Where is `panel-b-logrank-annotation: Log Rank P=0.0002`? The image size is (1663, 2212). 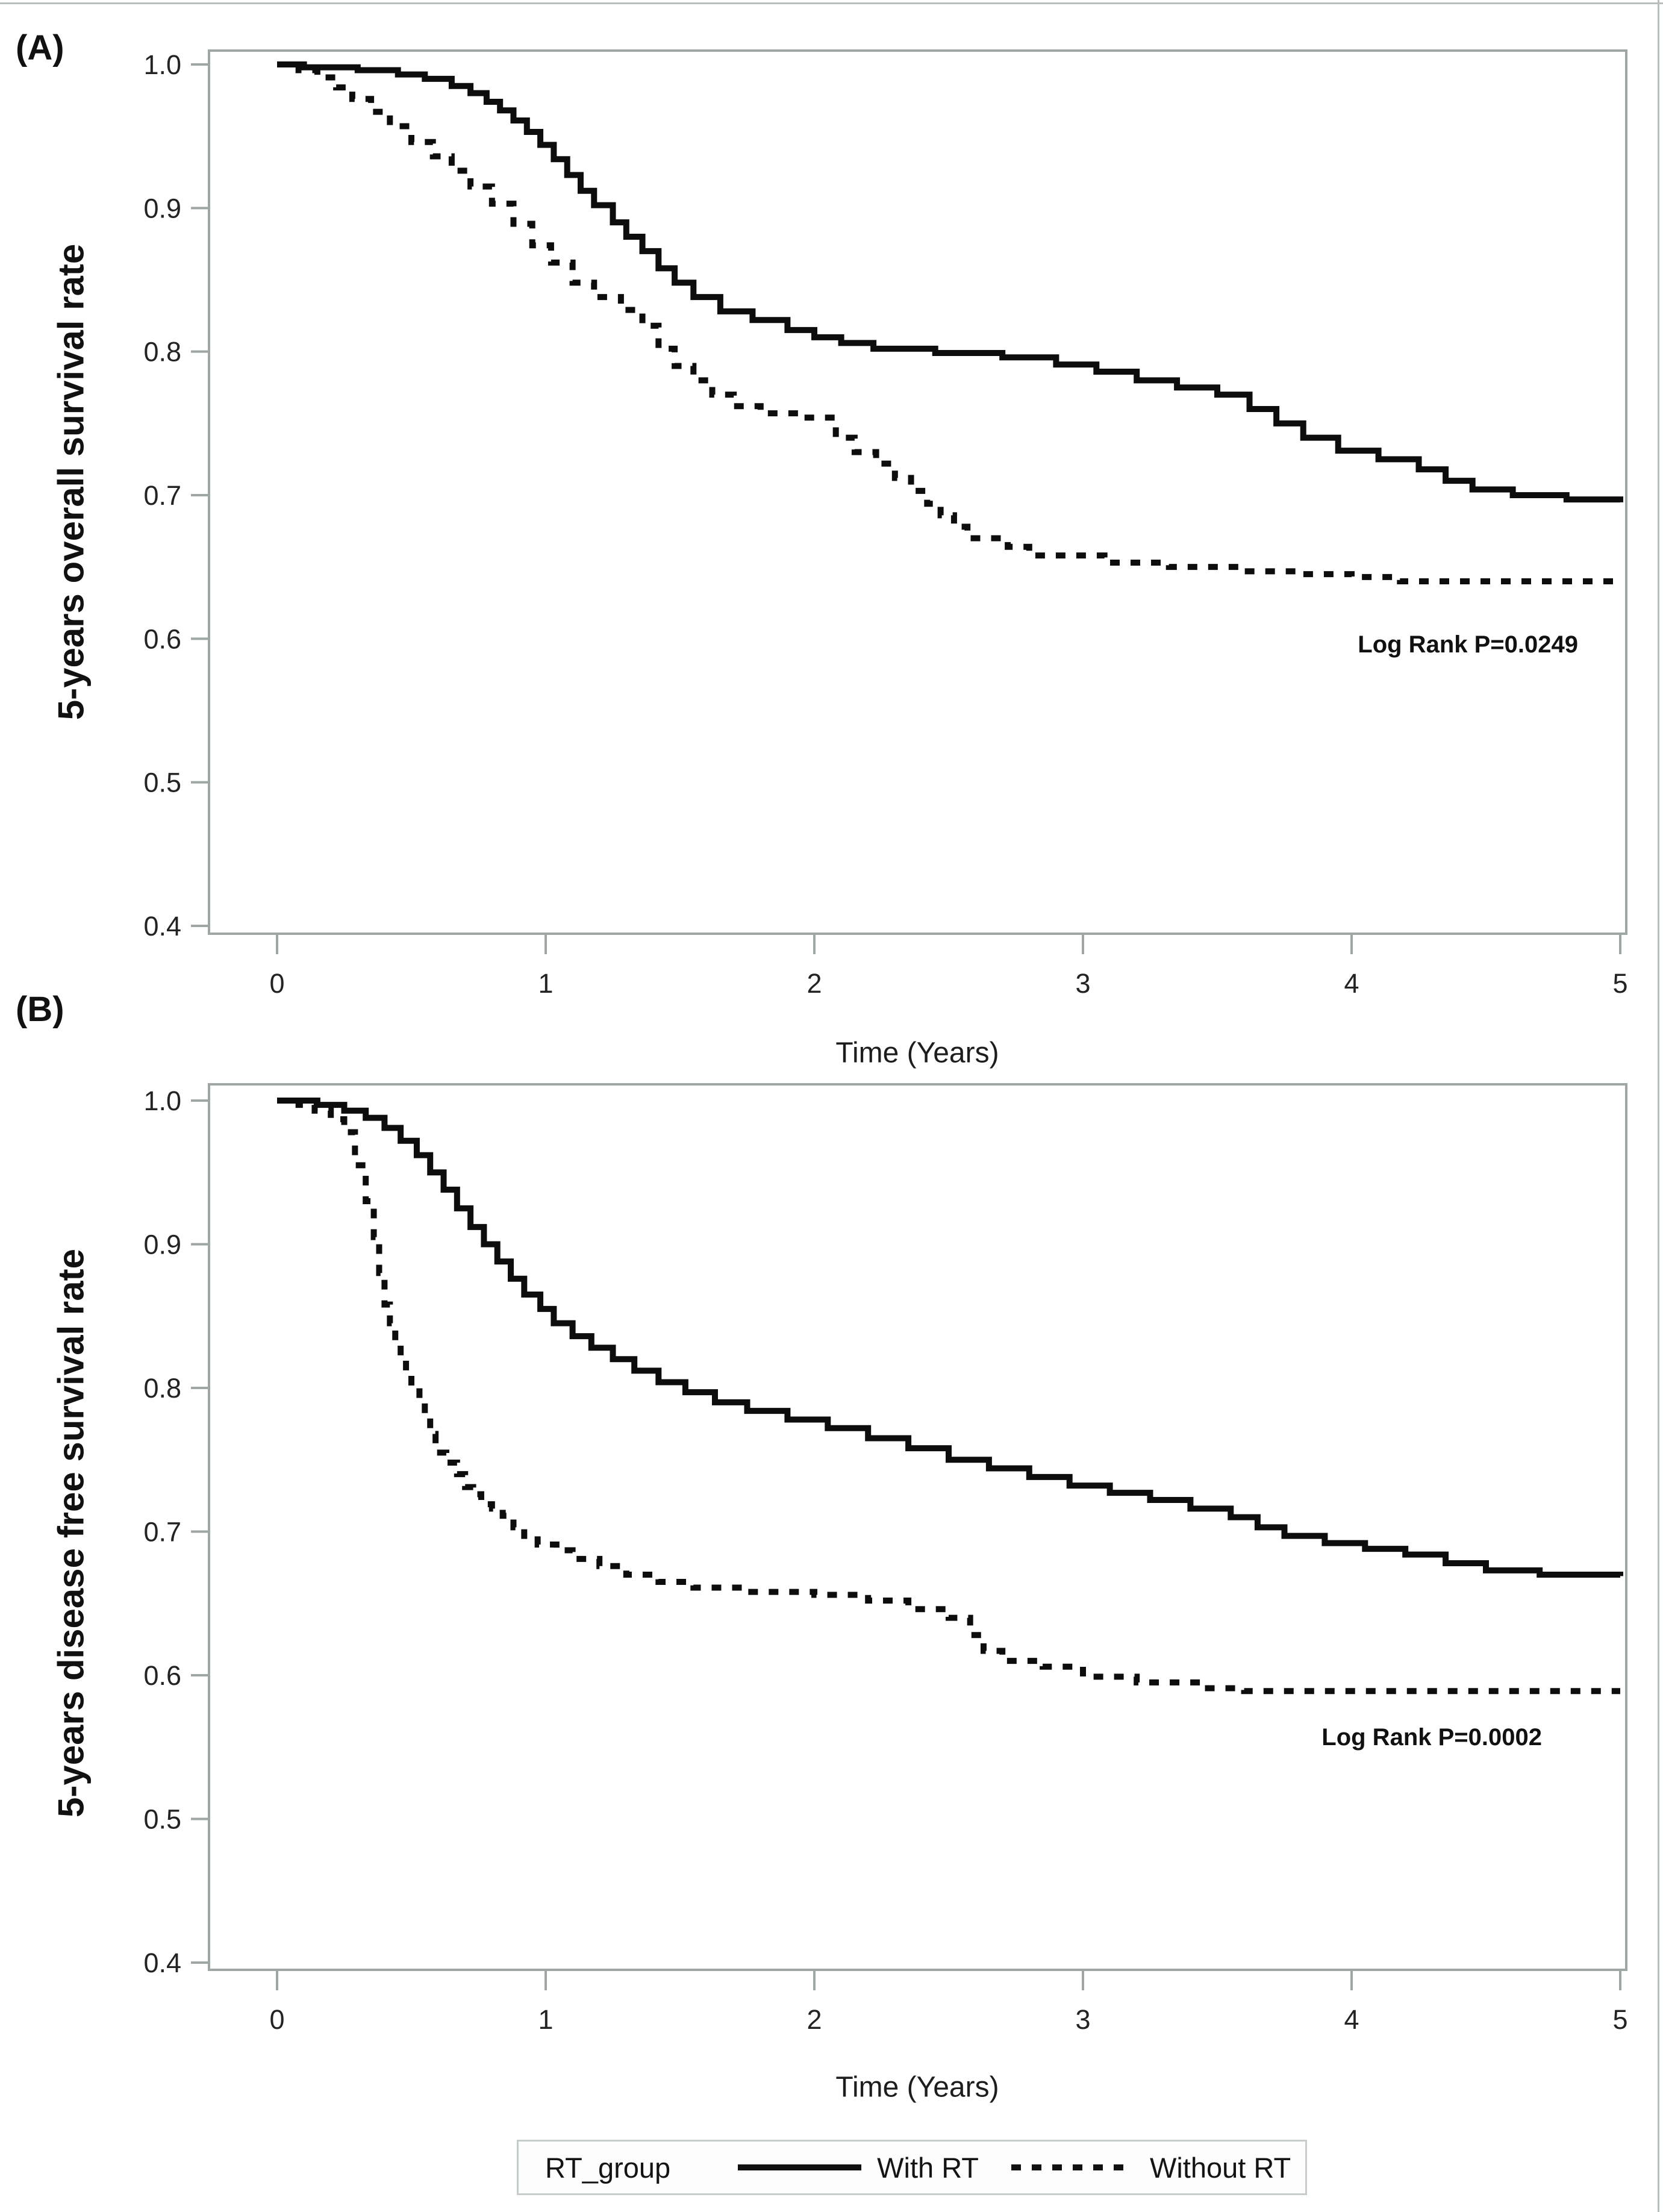
panel-b-logrank-annotation: Log Rank P=0.0002 is located at coordinates (1431, 1737).